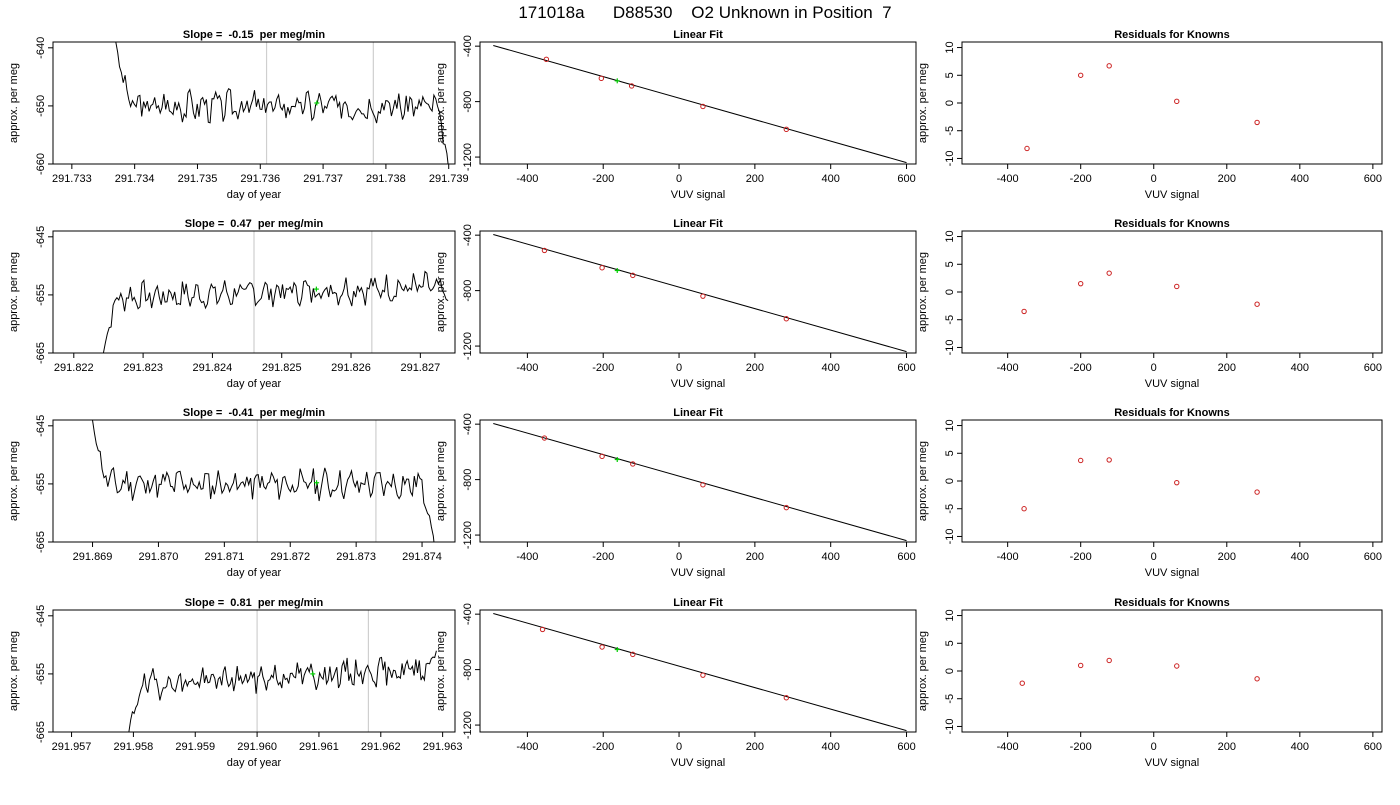 Image resolution: width=1400 pixels, height=805 pixels. What do you see at coordinates (93, 557) in the screenshot?
I see `x-tick-label: 291.869` at bounding box center [93, 557].